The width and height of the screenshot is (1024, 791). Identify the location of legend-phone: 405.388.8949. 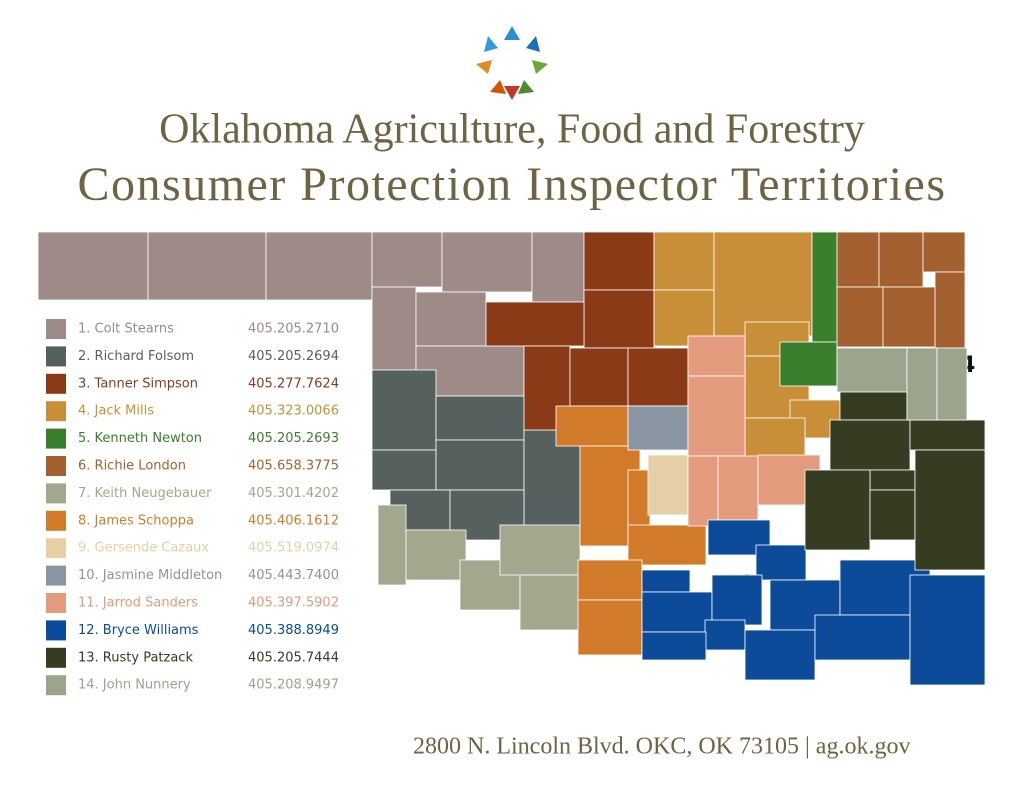
(293, 630).